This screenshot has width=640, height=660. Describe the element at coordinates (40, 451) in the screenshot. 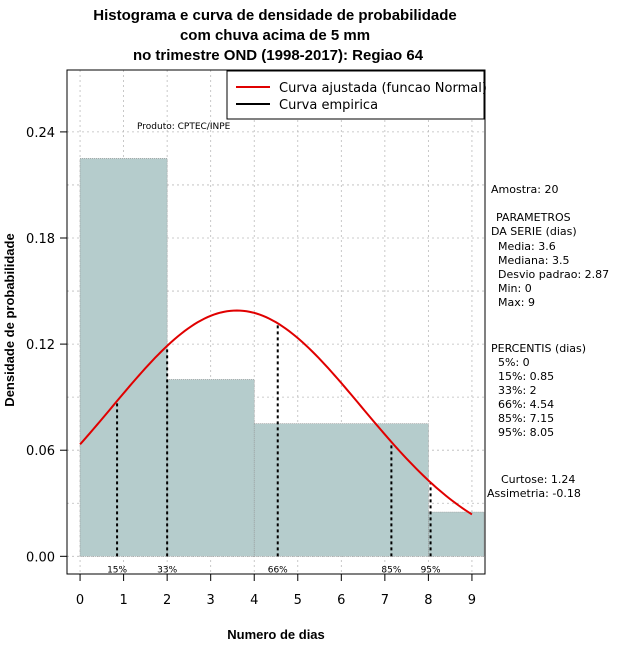

I see `y-tick-label-1: 0.06` at that location.